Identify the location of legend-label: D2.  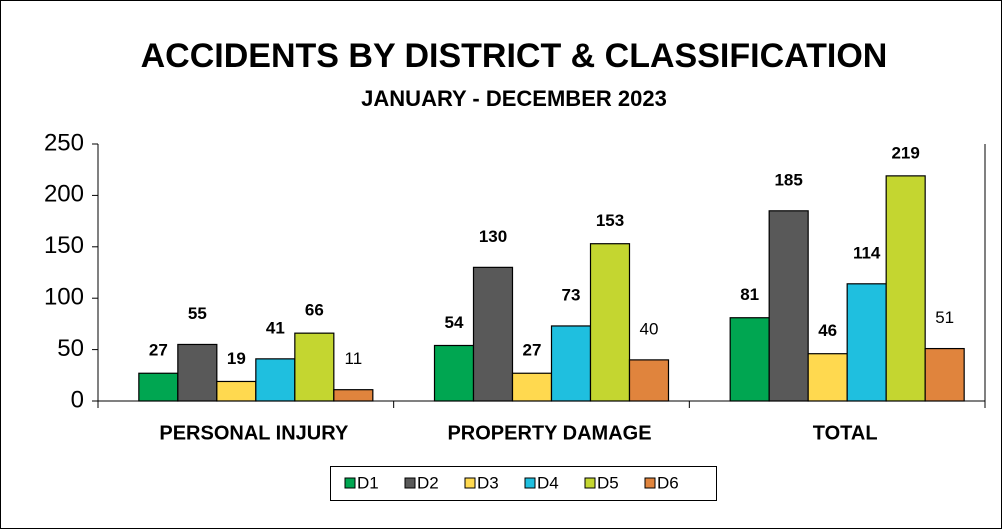
(428, 482).